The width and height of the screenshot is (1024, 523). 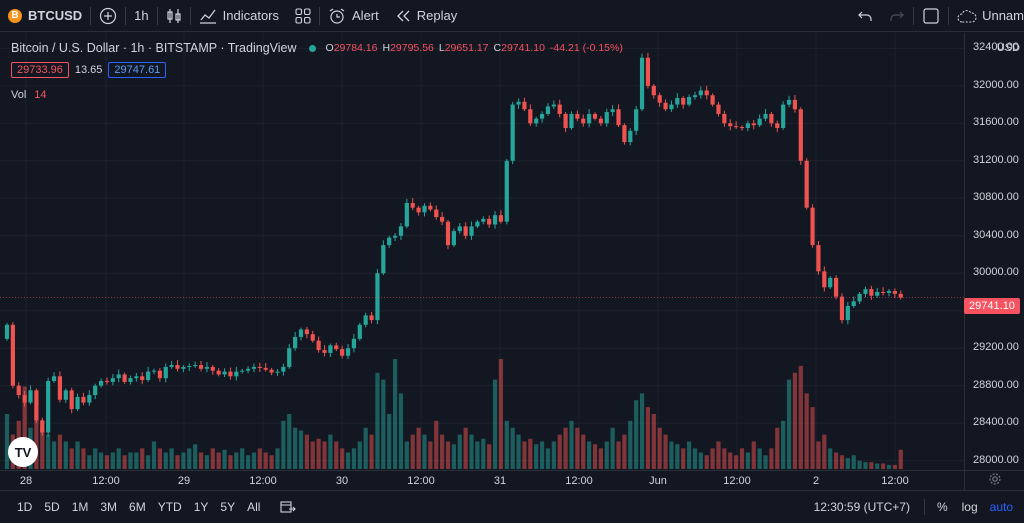 What do you see at coordinates (55, 15) in the screenshot?
I see `symbol-label: BTCUSD` at bounding box center [55, 15].